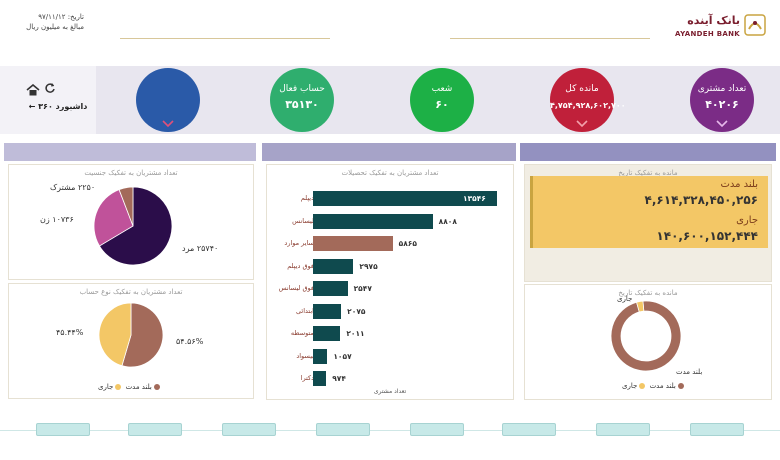  Describe the element at coordinates (722, 104) in the screenshot. I see `kpi-value: ۴۰۲۰۶` at that location.